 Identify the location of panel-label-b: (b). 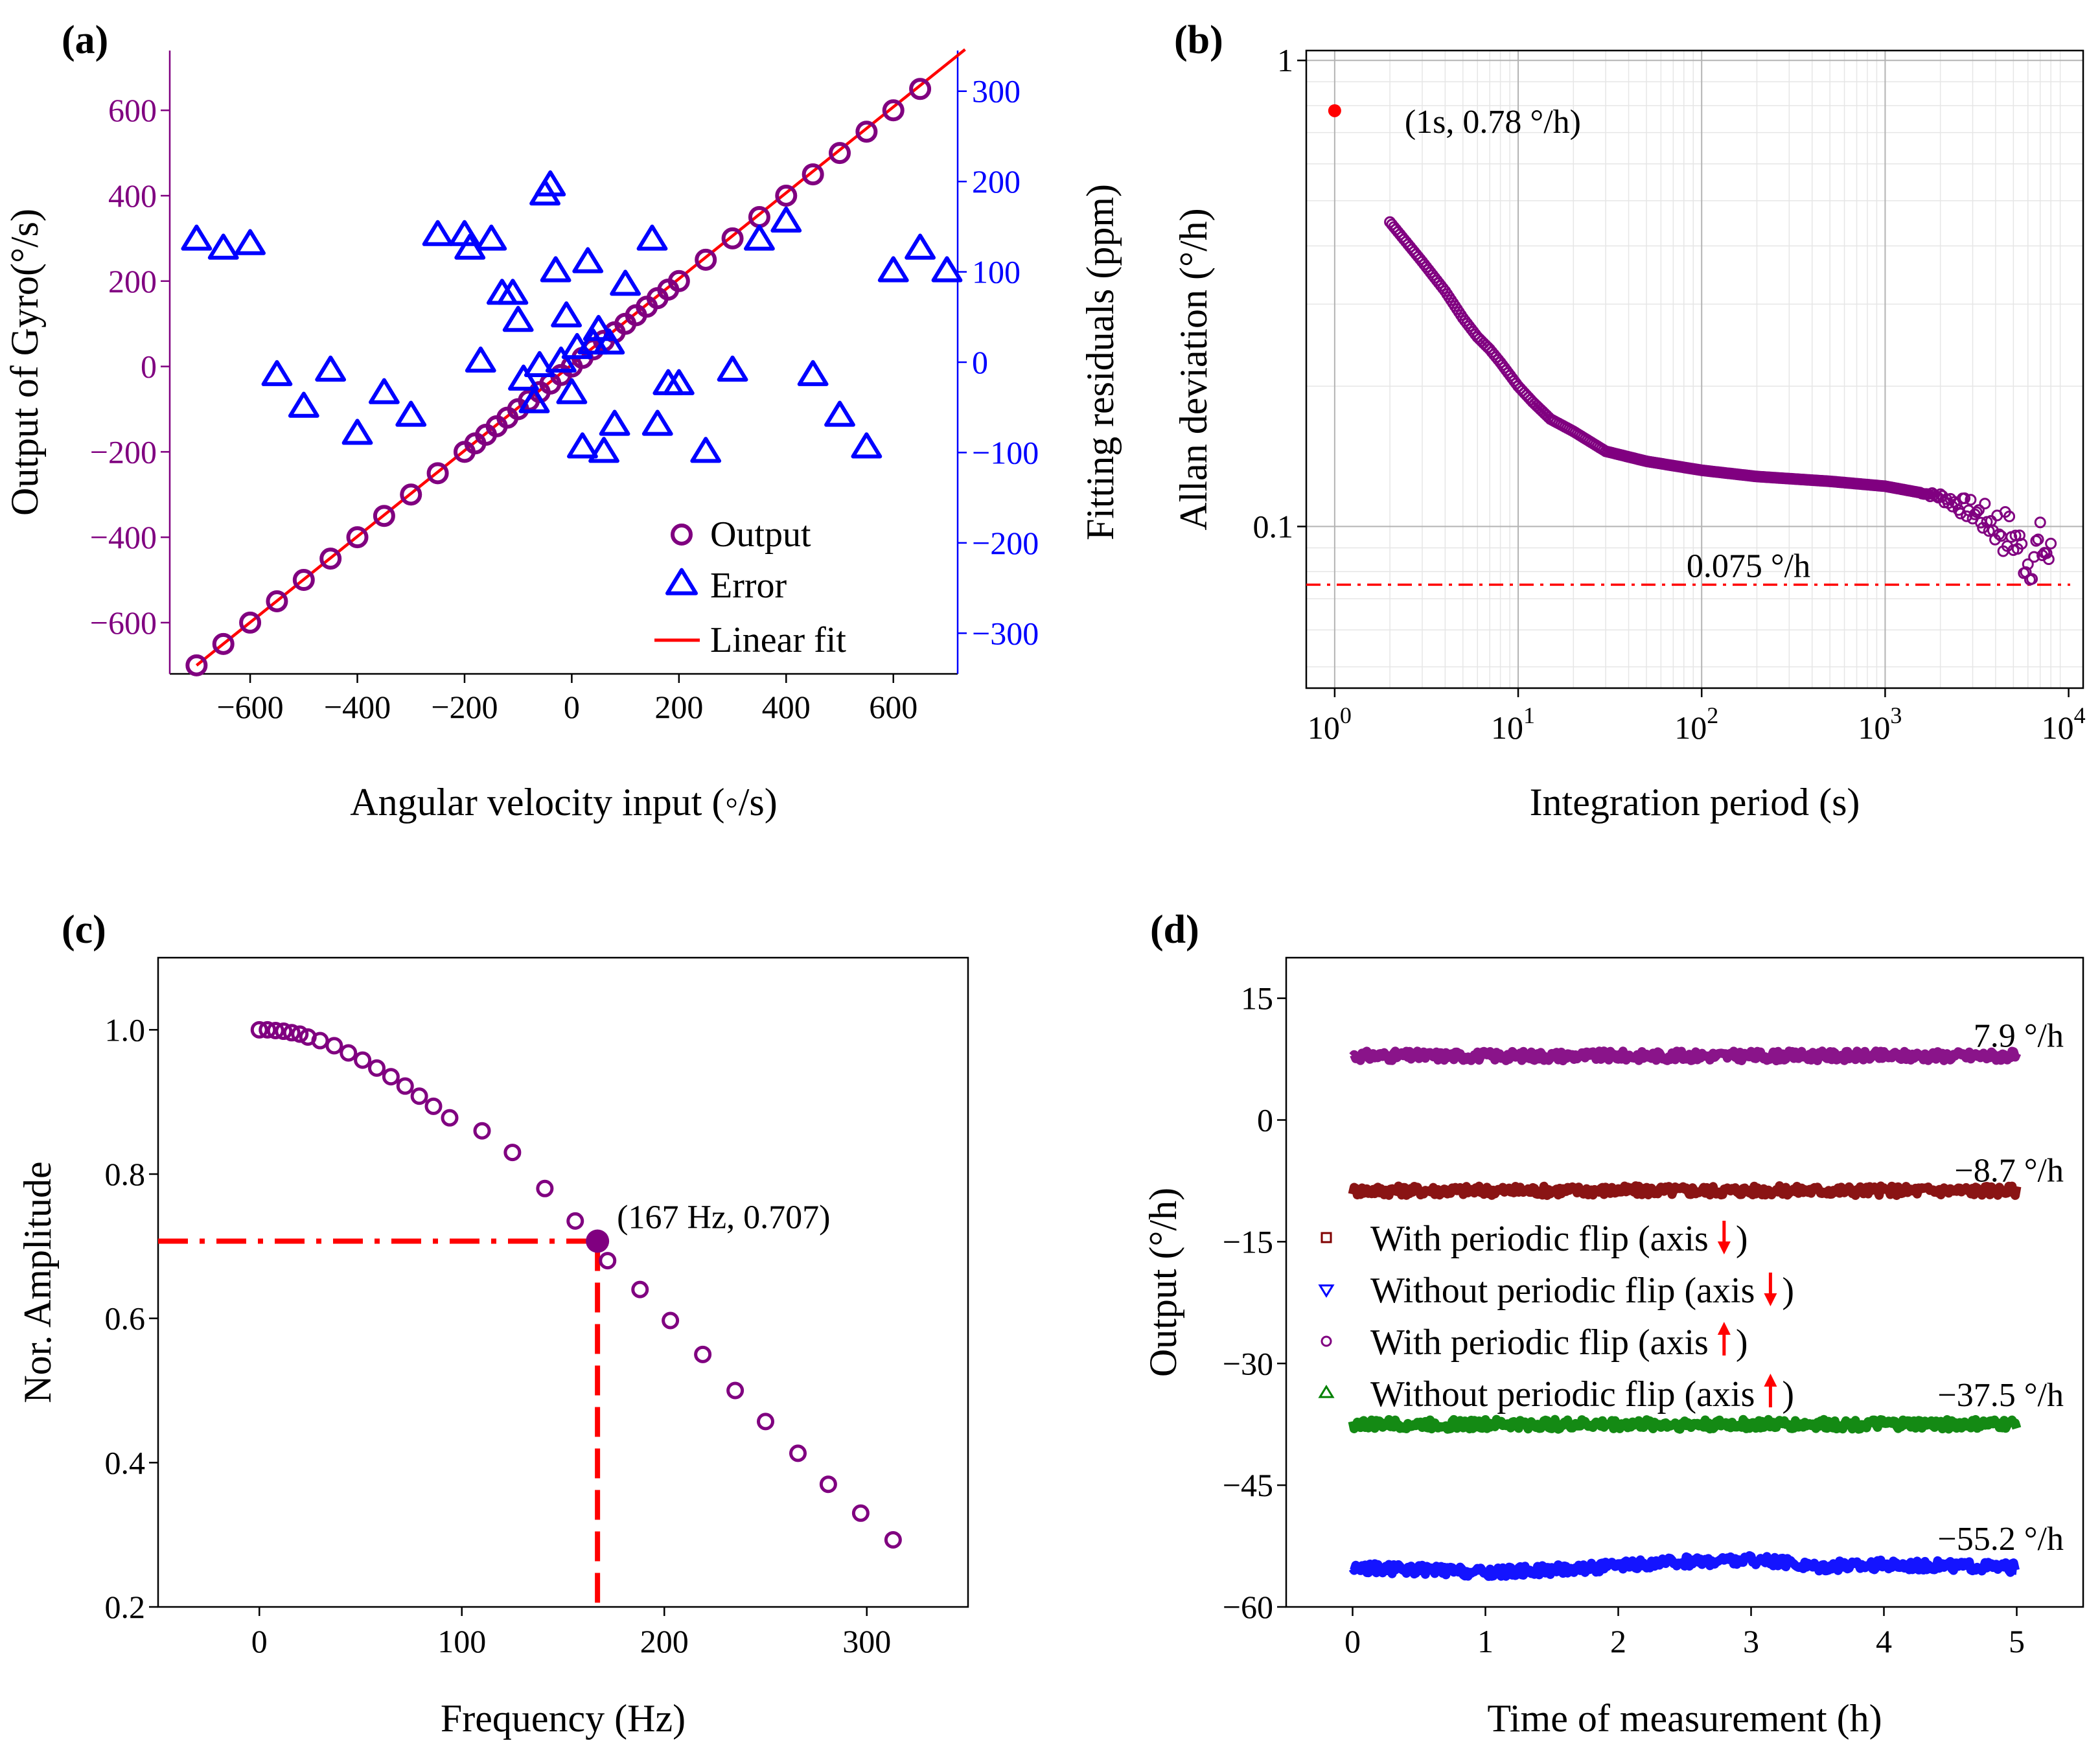
(1198, 40).